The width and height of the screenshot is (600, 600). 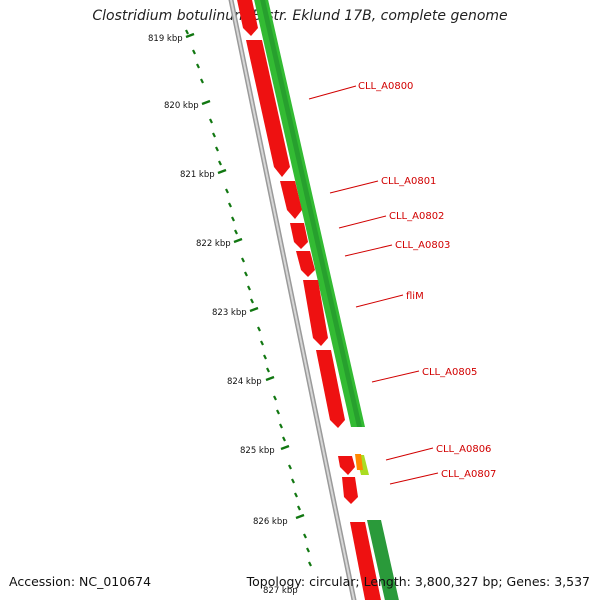 I want to click on scale-label-826: 826 kbp, so click(x=270, y=522).